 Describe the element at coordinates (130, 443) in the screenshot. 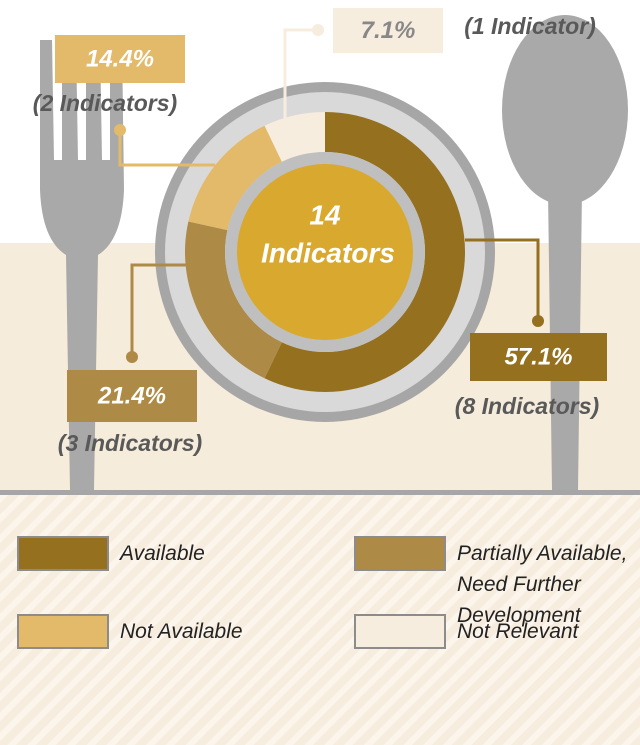

I see `count-label: (3 Indicators)` at that location.